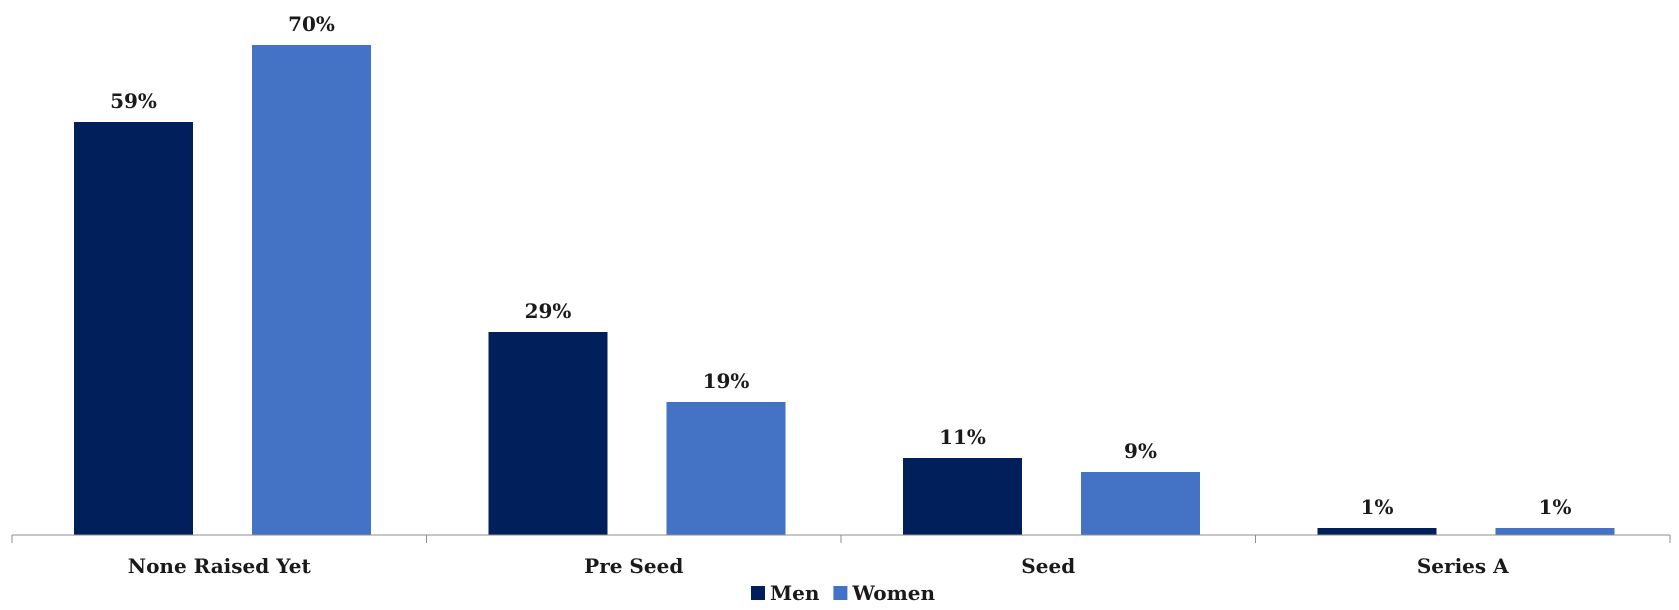  I want to click on legend-label-men: Men, so click(795, 593).